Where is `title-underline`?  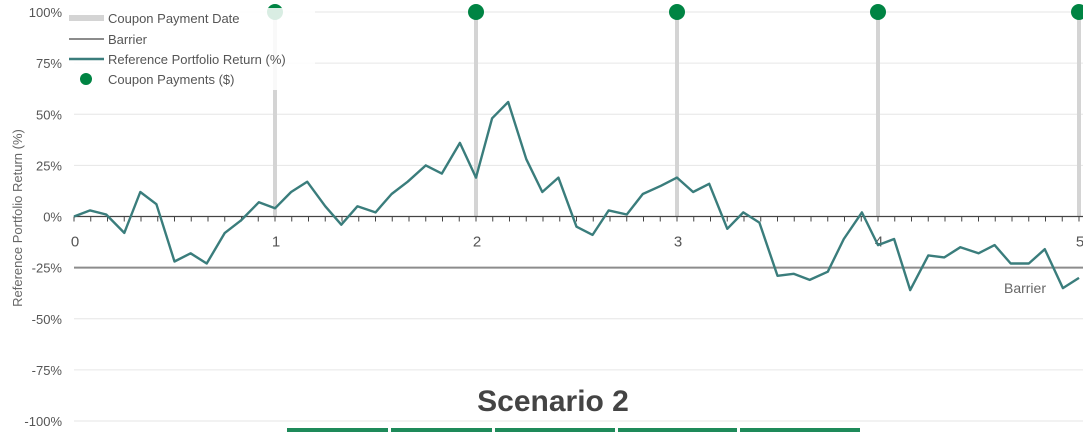 title-underline is located at coordinates (573, 430).